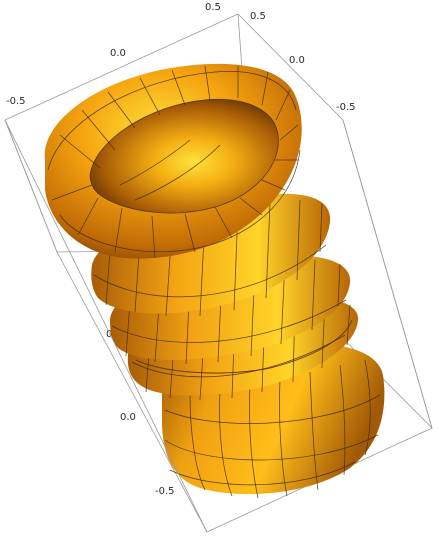  Describe the element at coordinates (346, 107) in the screenshot. I see `tick-label-top-neg-b: -0.5` at that location.